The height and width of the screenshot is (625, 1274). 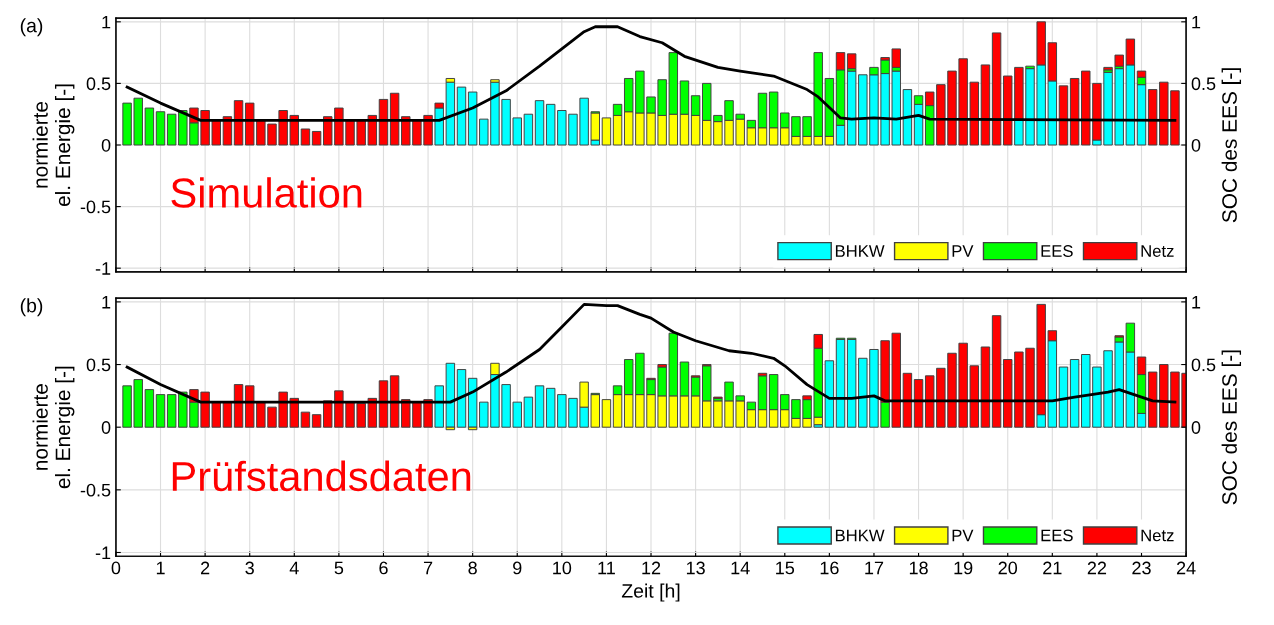 What do you see at coordinates (874, 568) in the screenshot?
I see `x-tick-label: 17` at bounding box center [874, 568].